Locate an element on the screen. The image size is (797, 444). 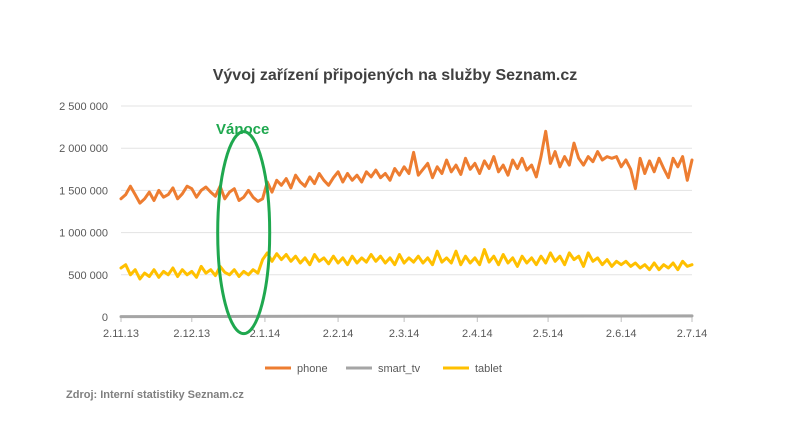
source-note: Zdroj: Interní statistiky Seznam.cz is located at coordinates (155, 395).